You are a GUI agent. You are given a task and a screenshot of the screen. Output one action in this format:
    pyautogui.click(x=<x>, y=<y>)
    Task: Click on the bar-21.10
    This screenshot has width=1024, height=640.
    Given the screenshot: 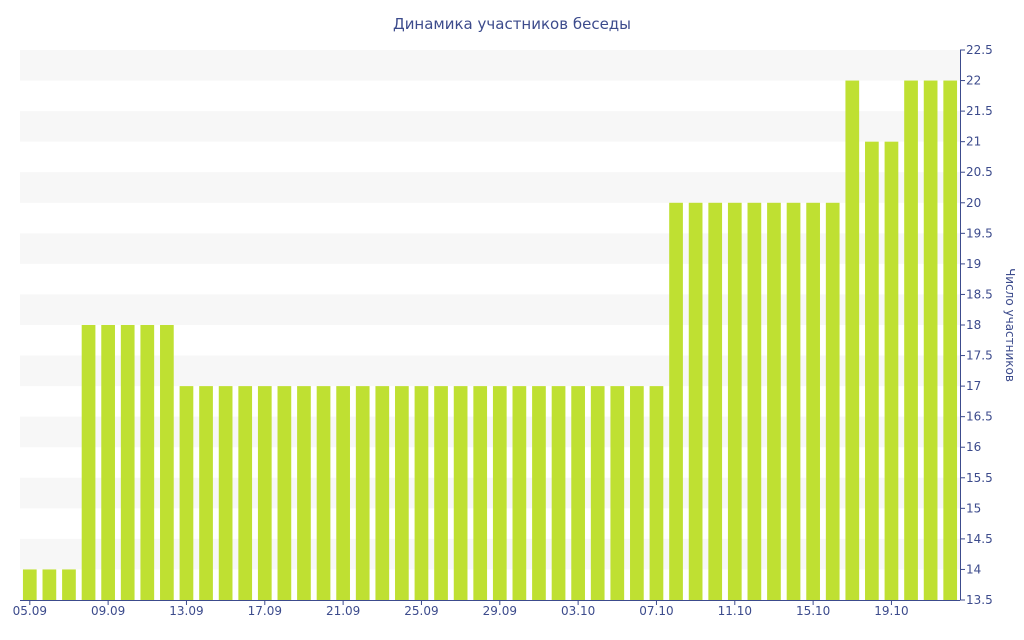 What is the action you would take?
    pyautogui.click(x=930, y=340)
    